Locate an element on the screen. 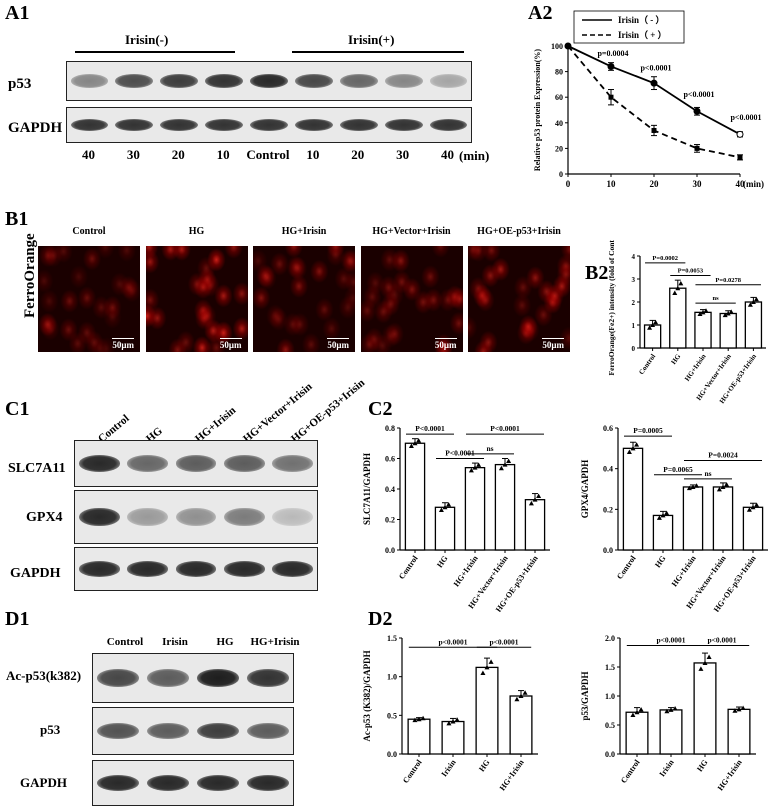 The width and height of the screenshot is (778, 812). lane-header: Irisin is located at coordinates (175, 642).